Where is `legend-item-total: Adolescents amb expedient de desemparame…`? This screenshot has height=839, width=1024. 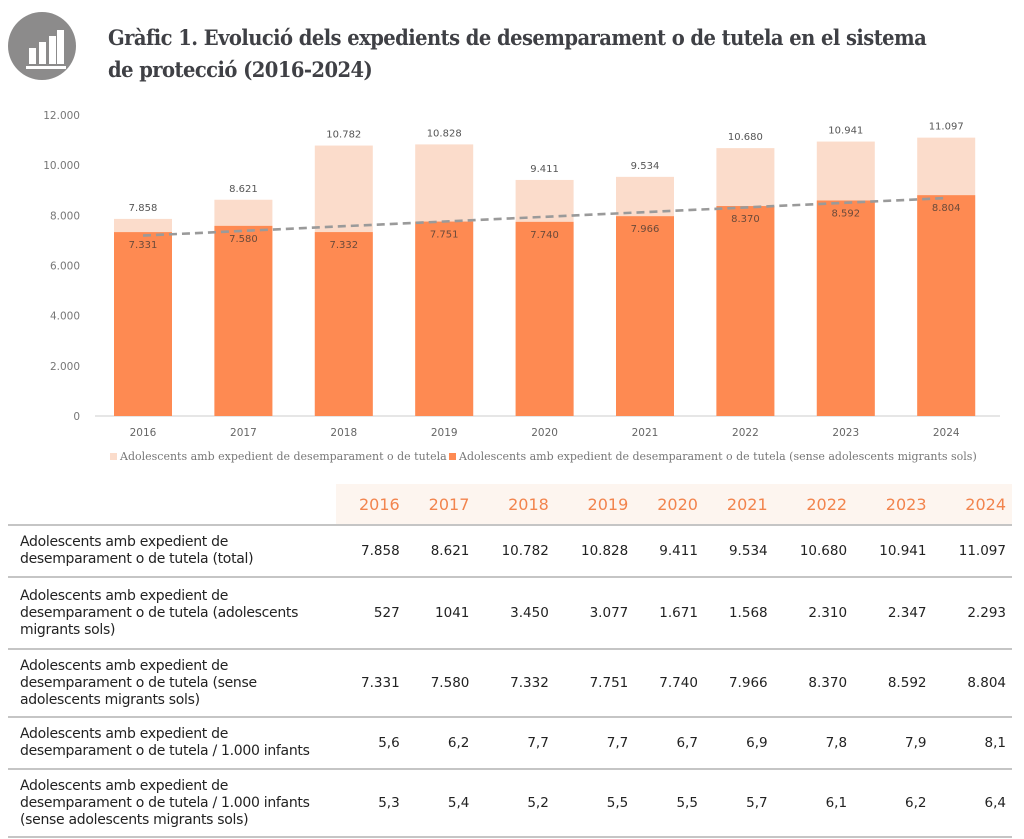 legend-item-total: Adolescents amb expedient de desemparame… is located at coordinates (278, 456).